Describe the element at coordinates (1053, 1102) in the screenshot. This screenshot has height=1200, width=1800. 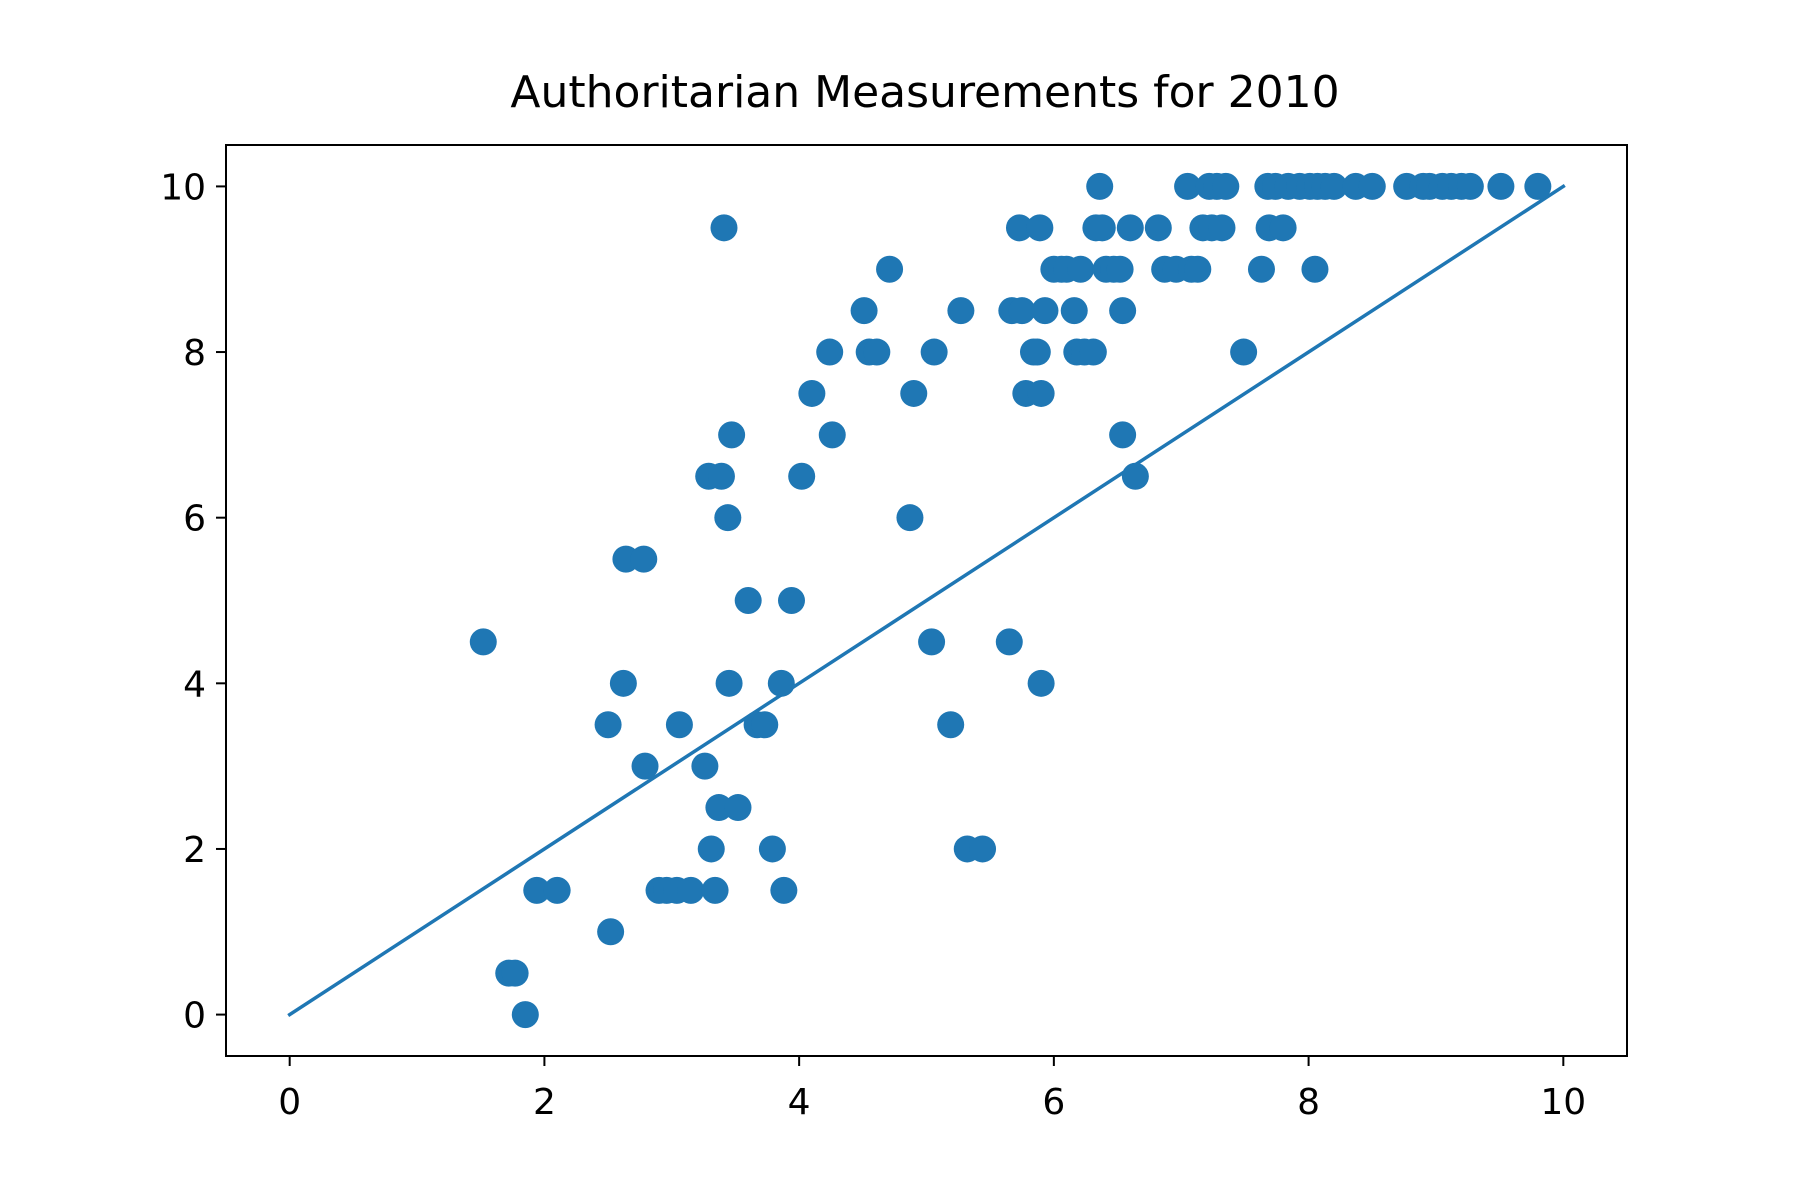
I see `x-tick-label: 6` at that location.